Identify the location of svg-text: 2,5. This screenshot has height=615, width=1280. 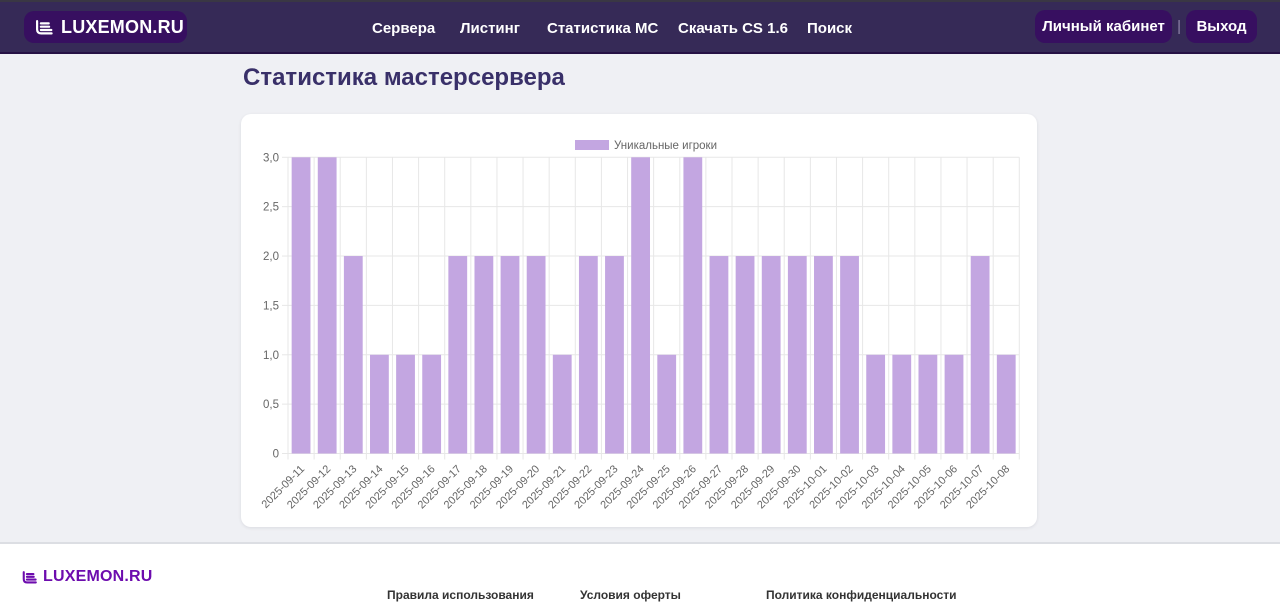
(271, 208).